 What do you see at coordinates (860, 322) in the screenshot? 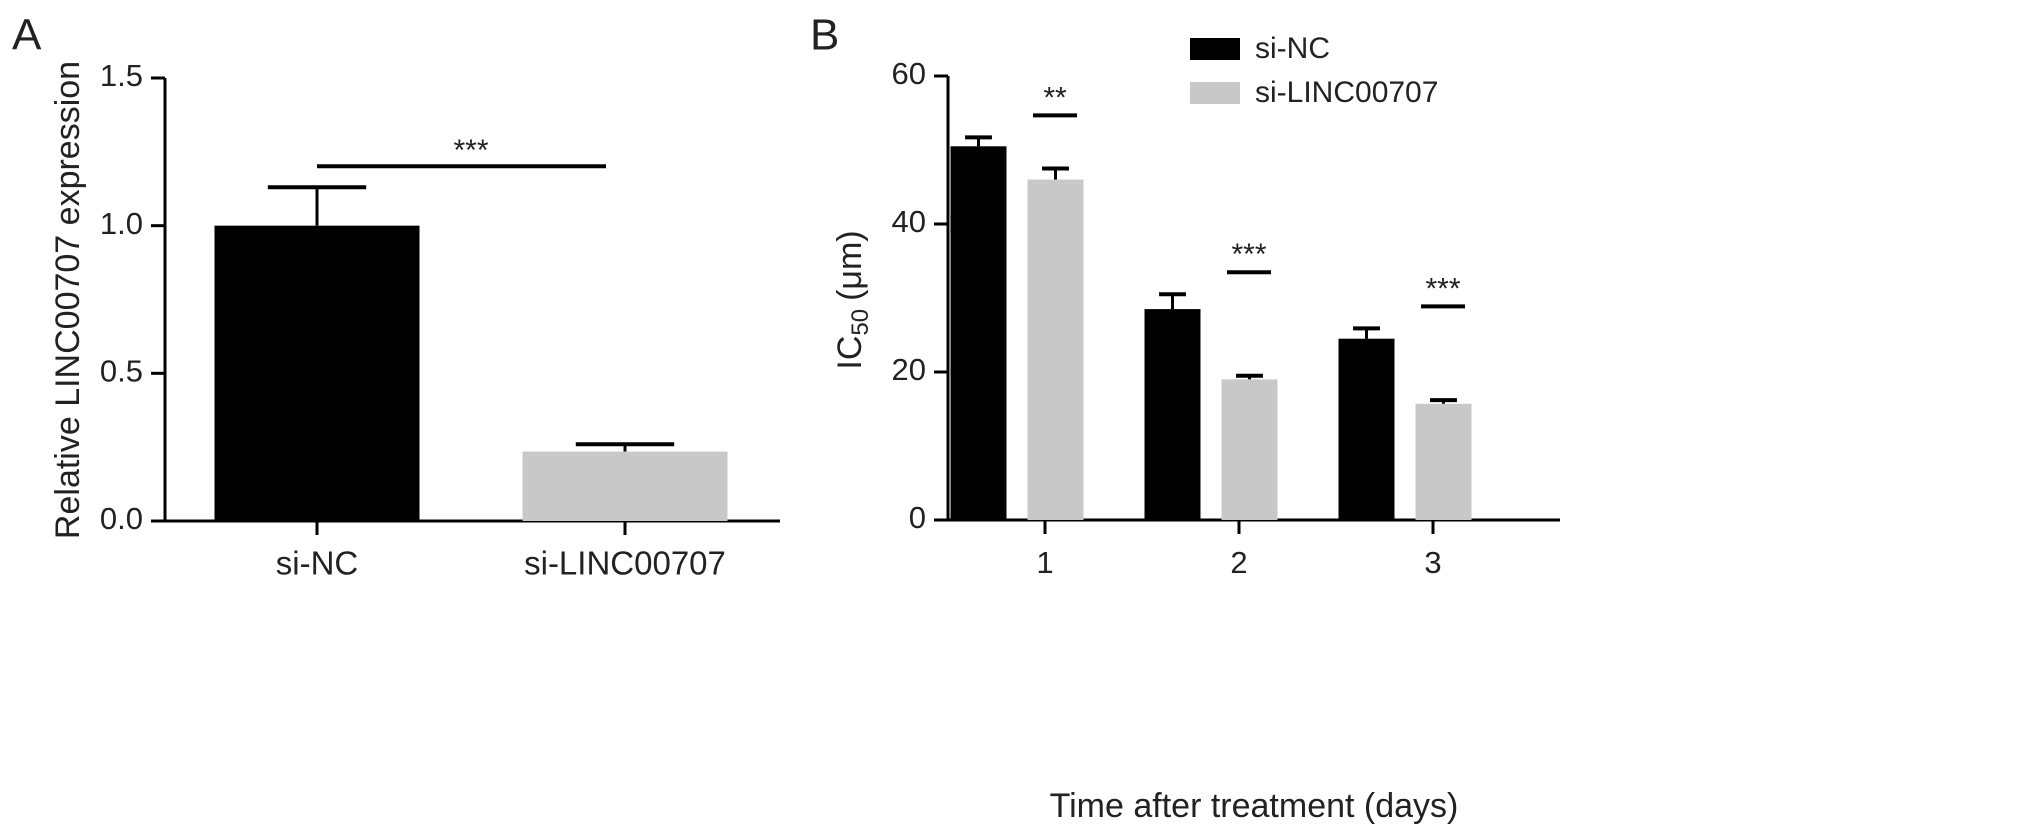
I see `y-axis-title-sub: 50` at bounding box center [860, 322].